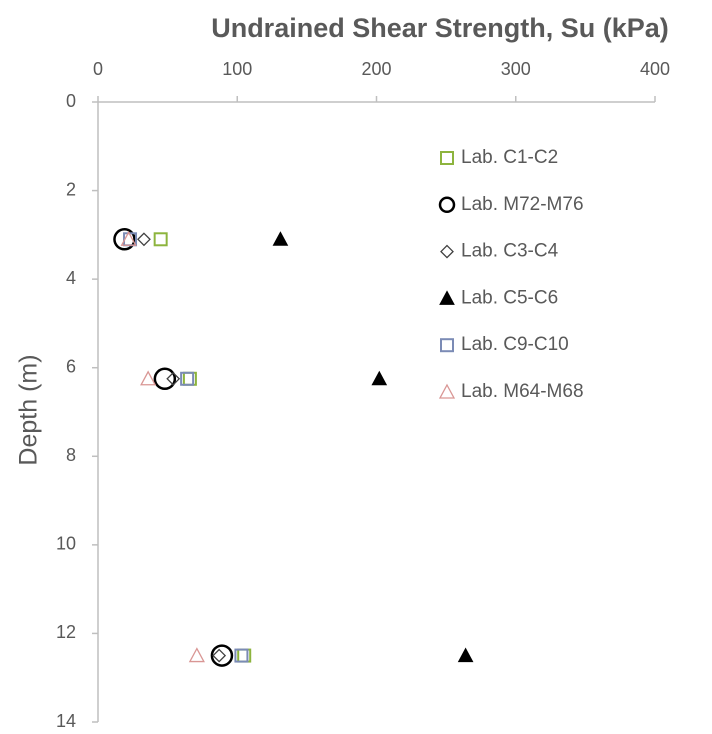 The width and height of the screenshot is (712, 734). I want to click on x-tick-label: 100, so click(237, 69).